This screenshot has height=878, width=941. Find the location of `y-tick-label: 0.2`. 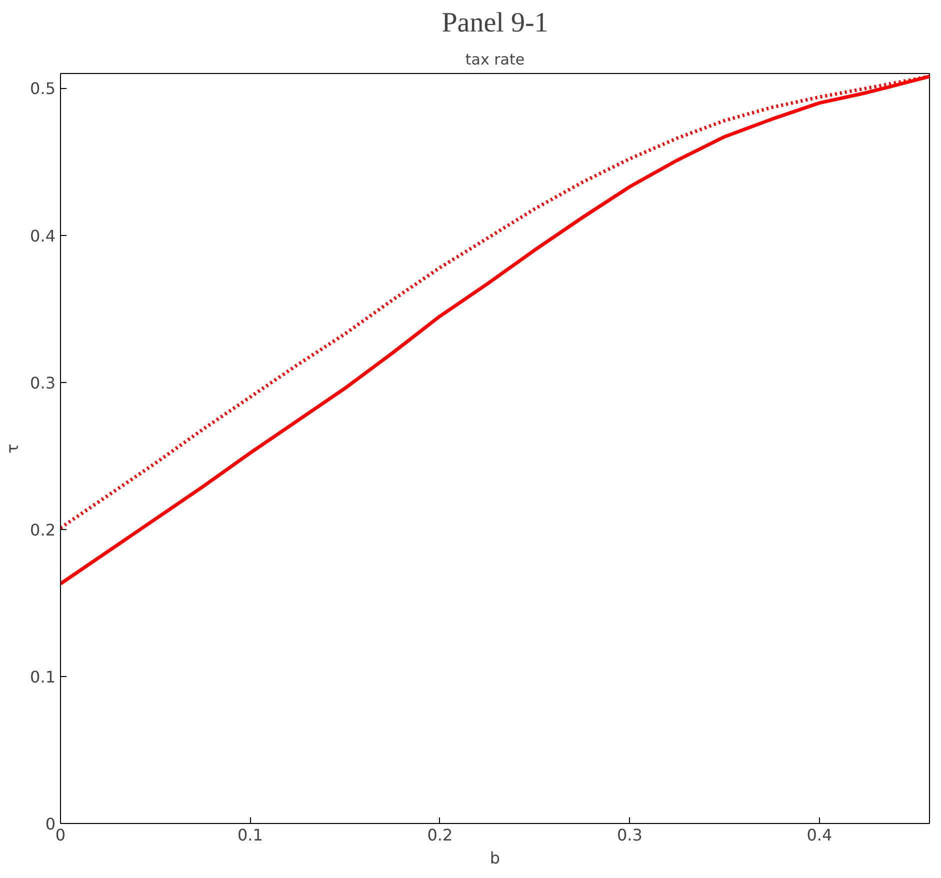

y-tick-label: 0.2 is located at coordinates (43, 530).